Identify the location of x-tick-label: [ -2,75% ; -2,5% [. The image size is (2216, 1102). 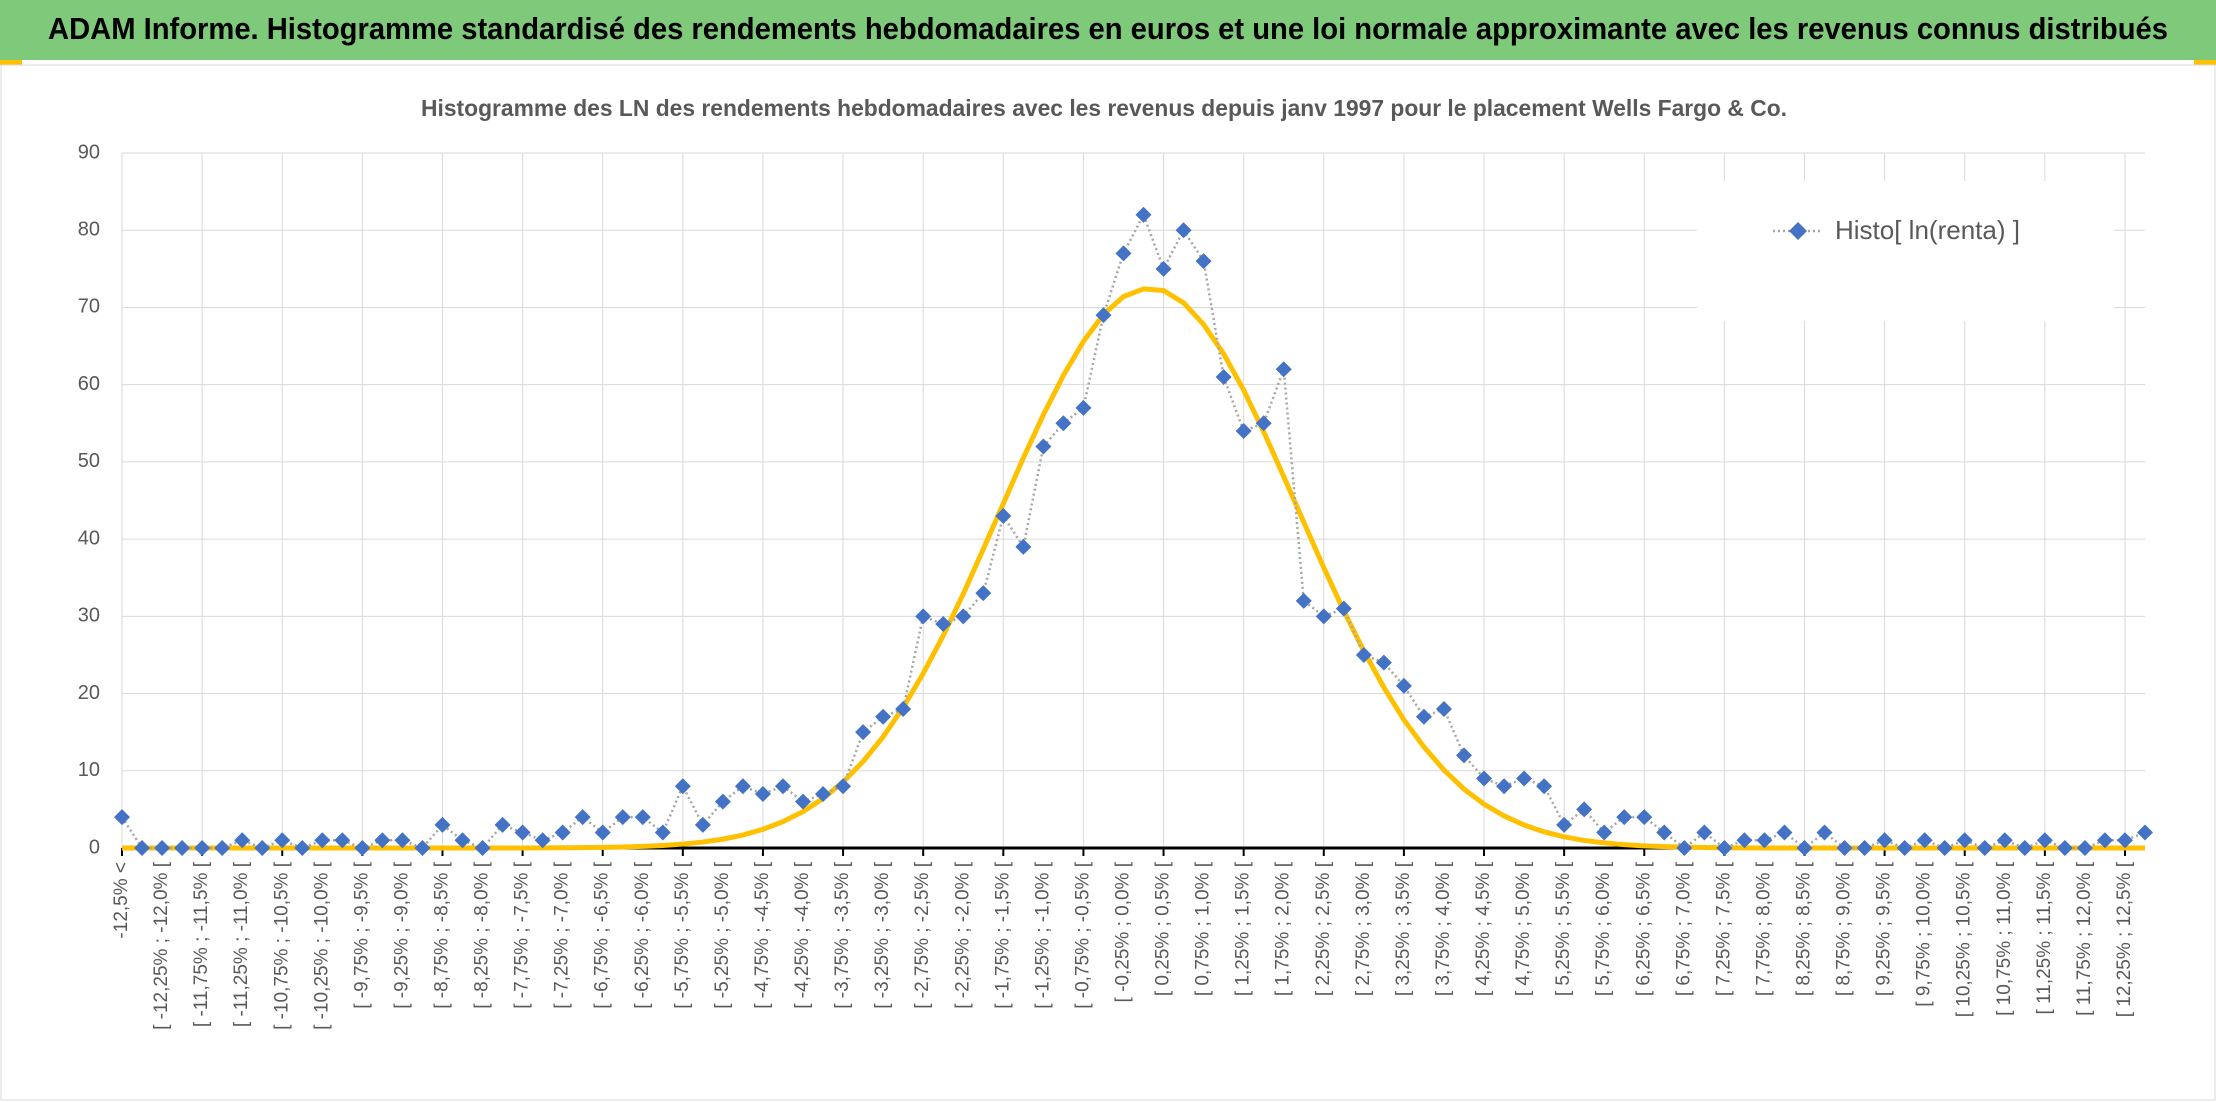
(922, 935).